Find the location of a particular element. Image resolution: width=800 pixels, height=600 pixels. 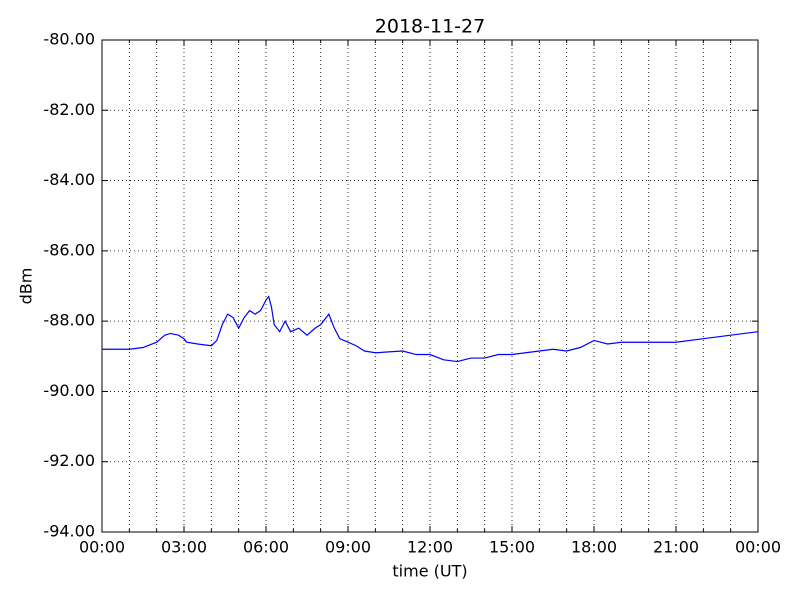

x-tick-label: 12:00 is located at coordinates (430, 547).